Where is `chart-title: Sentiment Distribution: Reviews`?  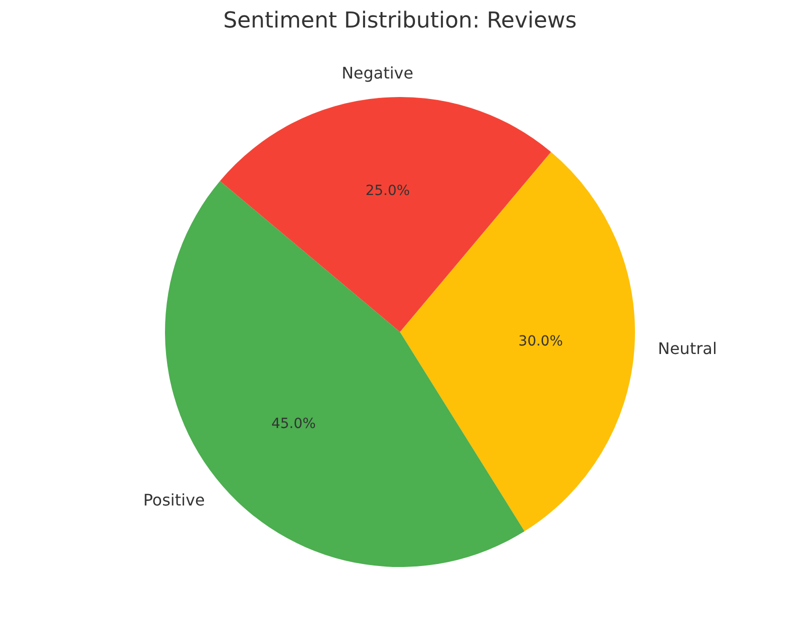 chart-title: Sentiment Distribution: Reviews is located at coordinates (400, 21).